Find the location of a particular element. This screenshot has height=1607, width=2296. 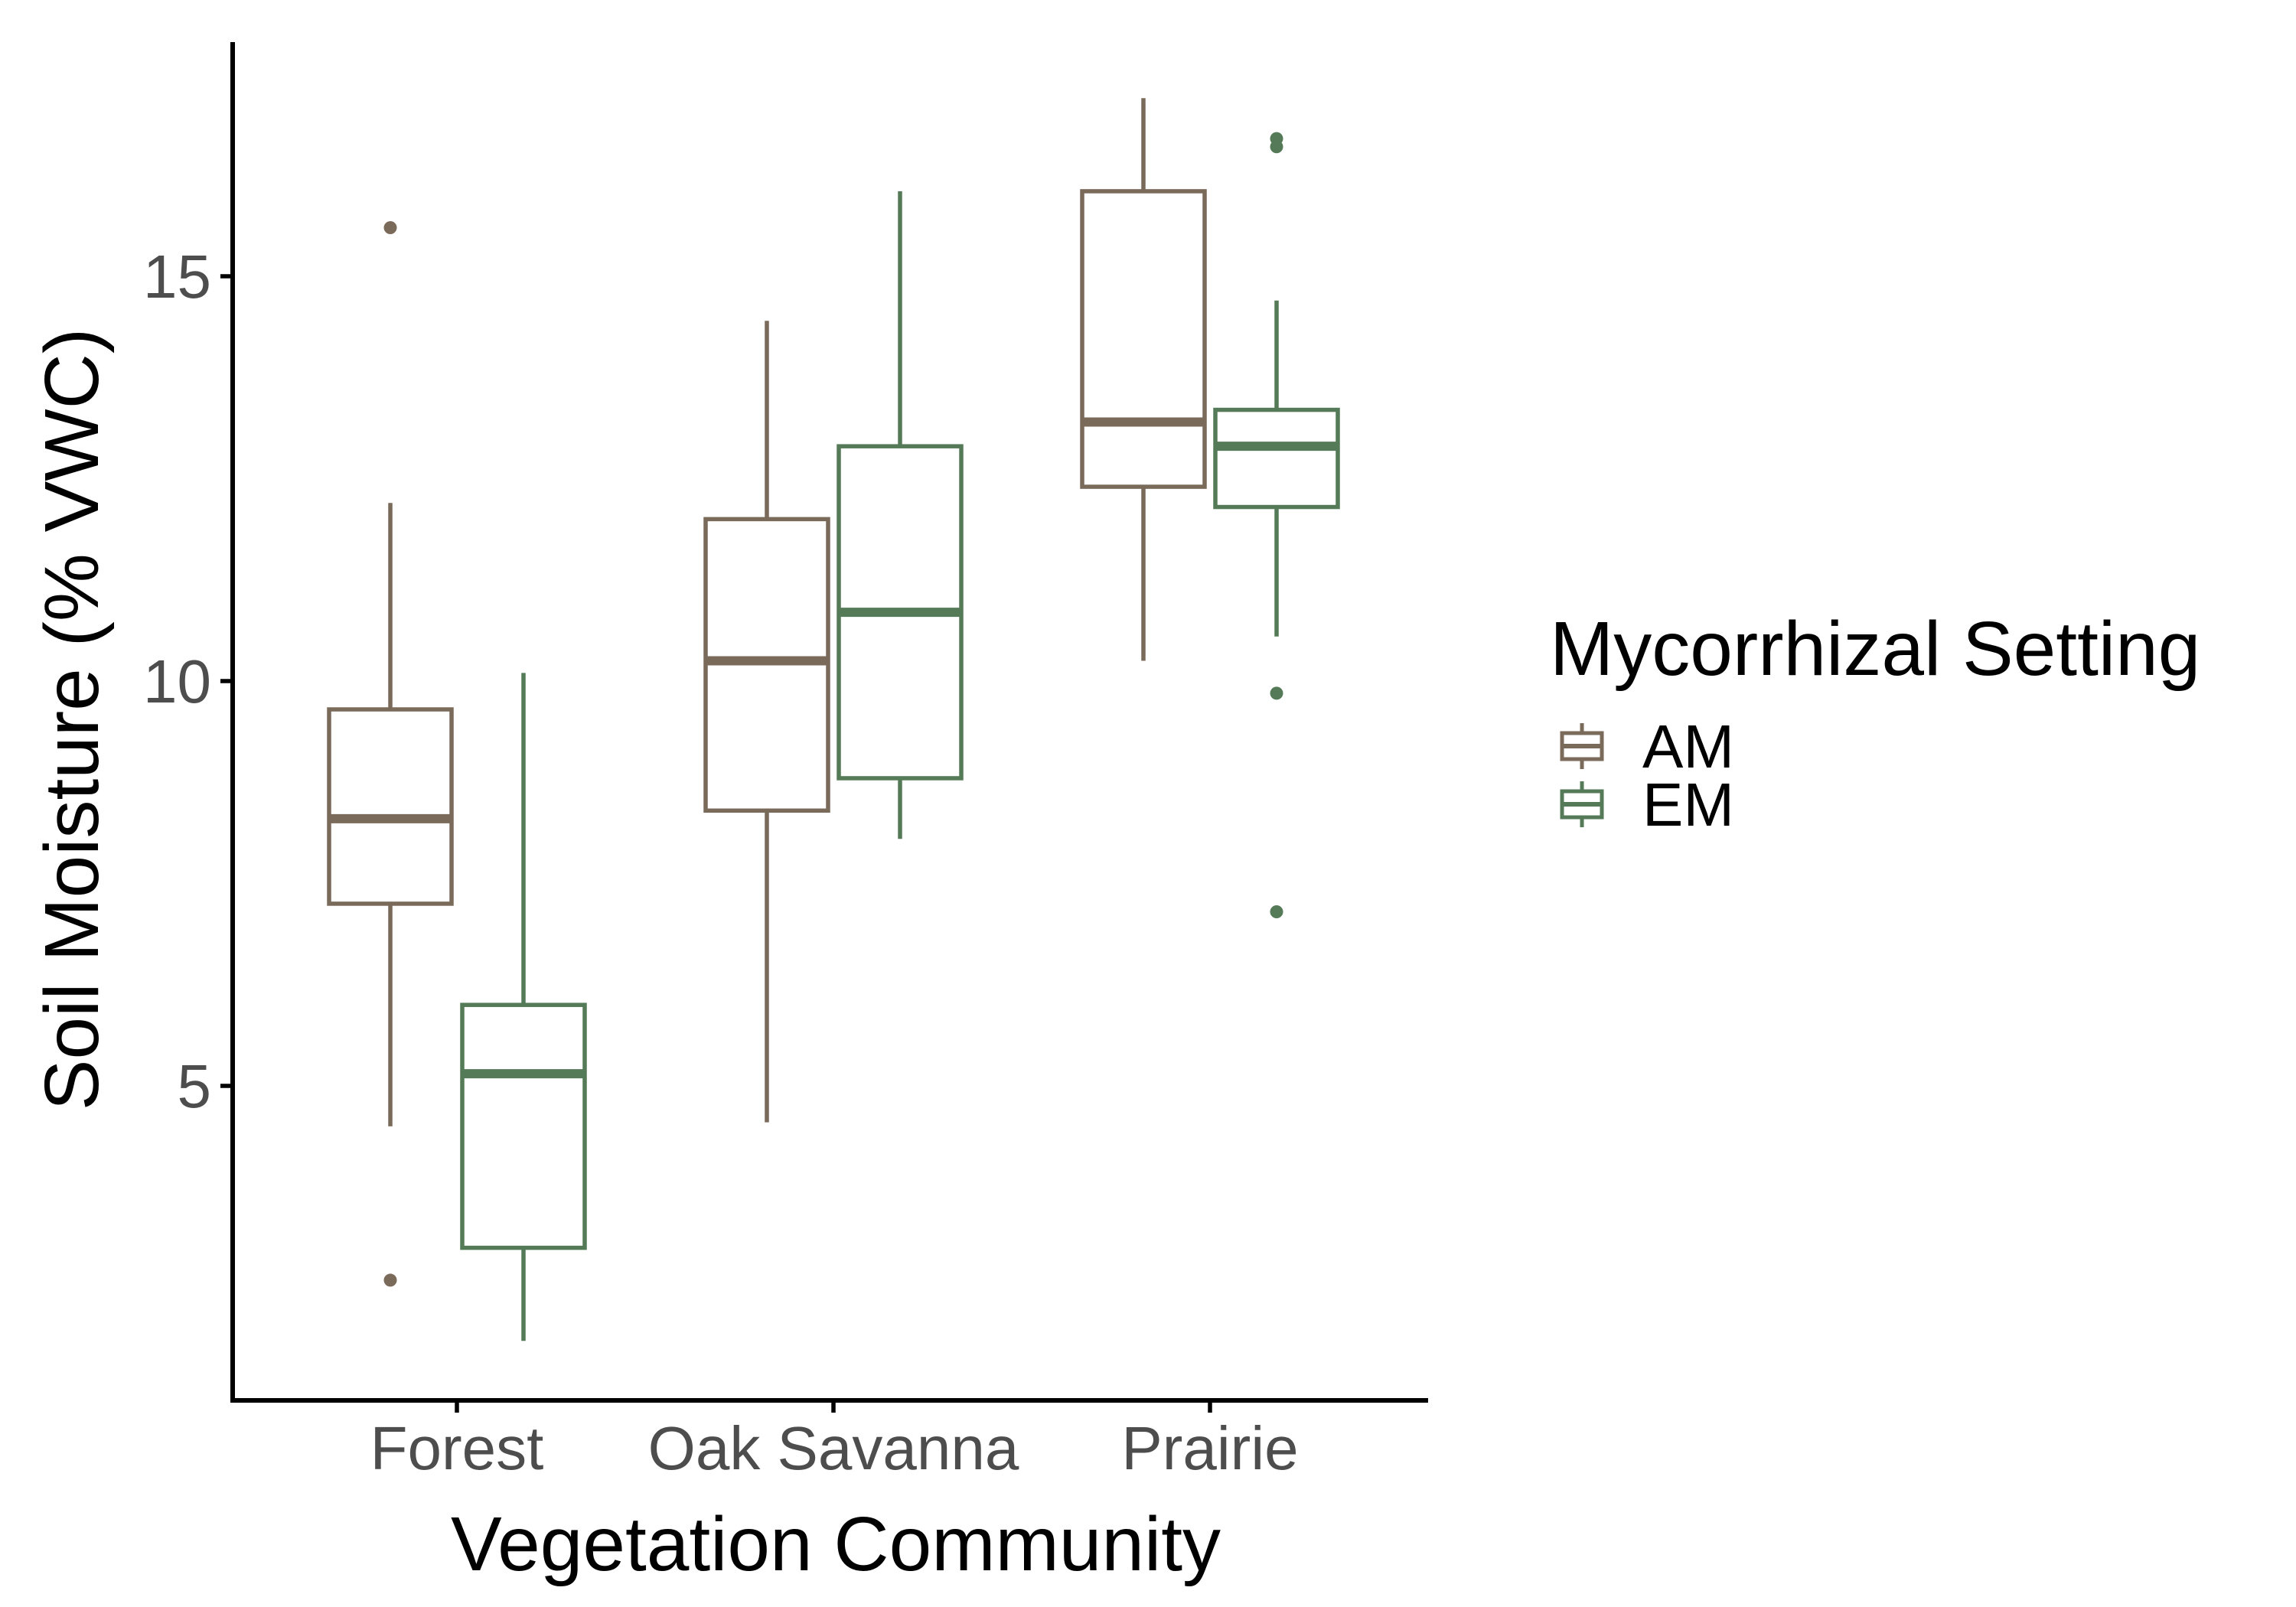

box-am-prairie is located at coordinates (1143, 379).